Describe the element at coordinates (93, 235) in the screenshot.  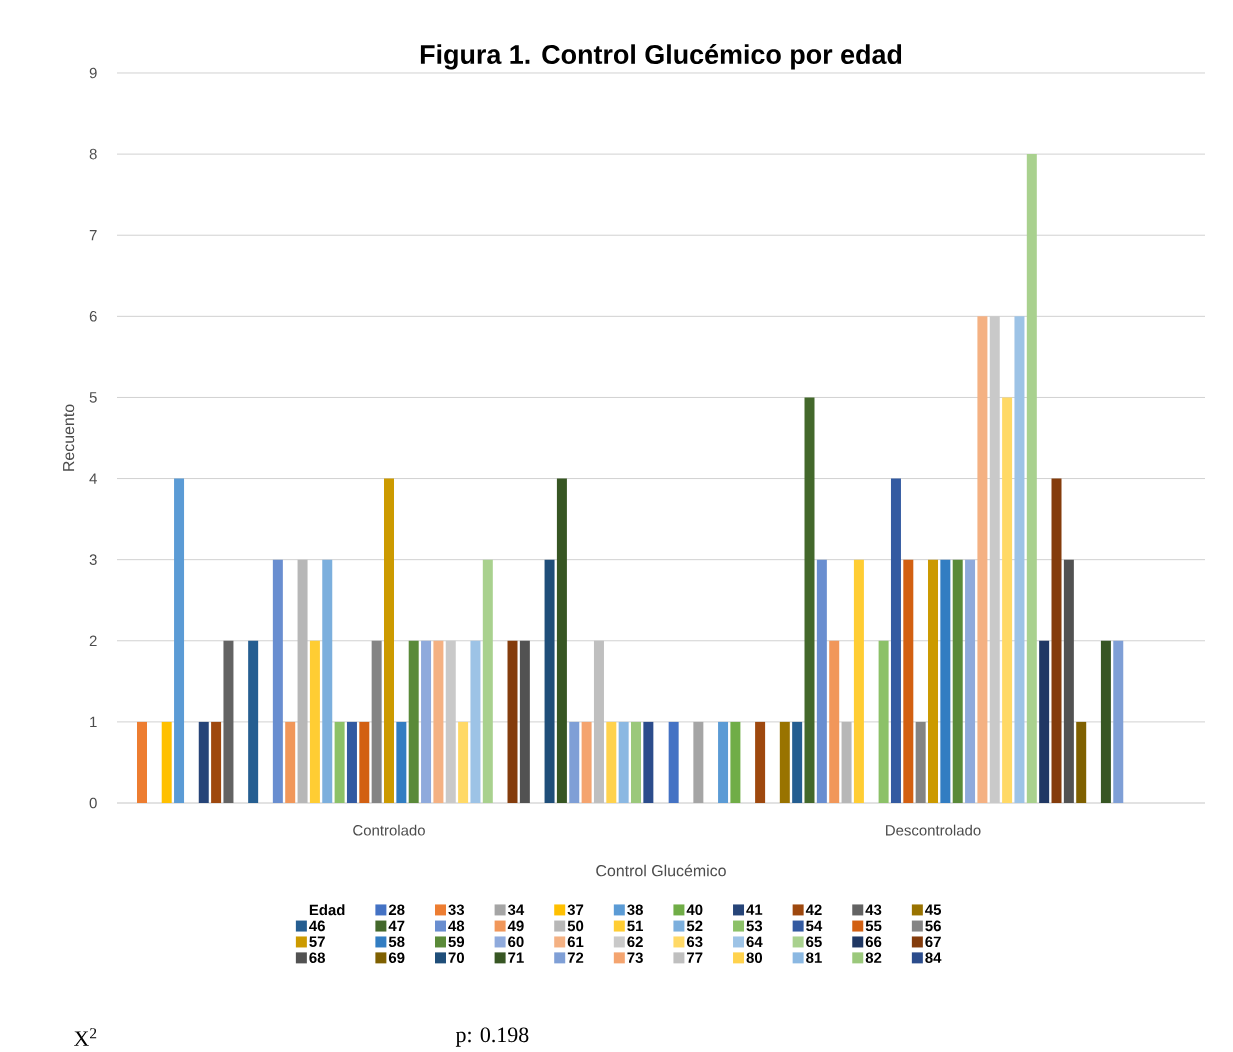
I see `y-tick-label: 7` at that location.